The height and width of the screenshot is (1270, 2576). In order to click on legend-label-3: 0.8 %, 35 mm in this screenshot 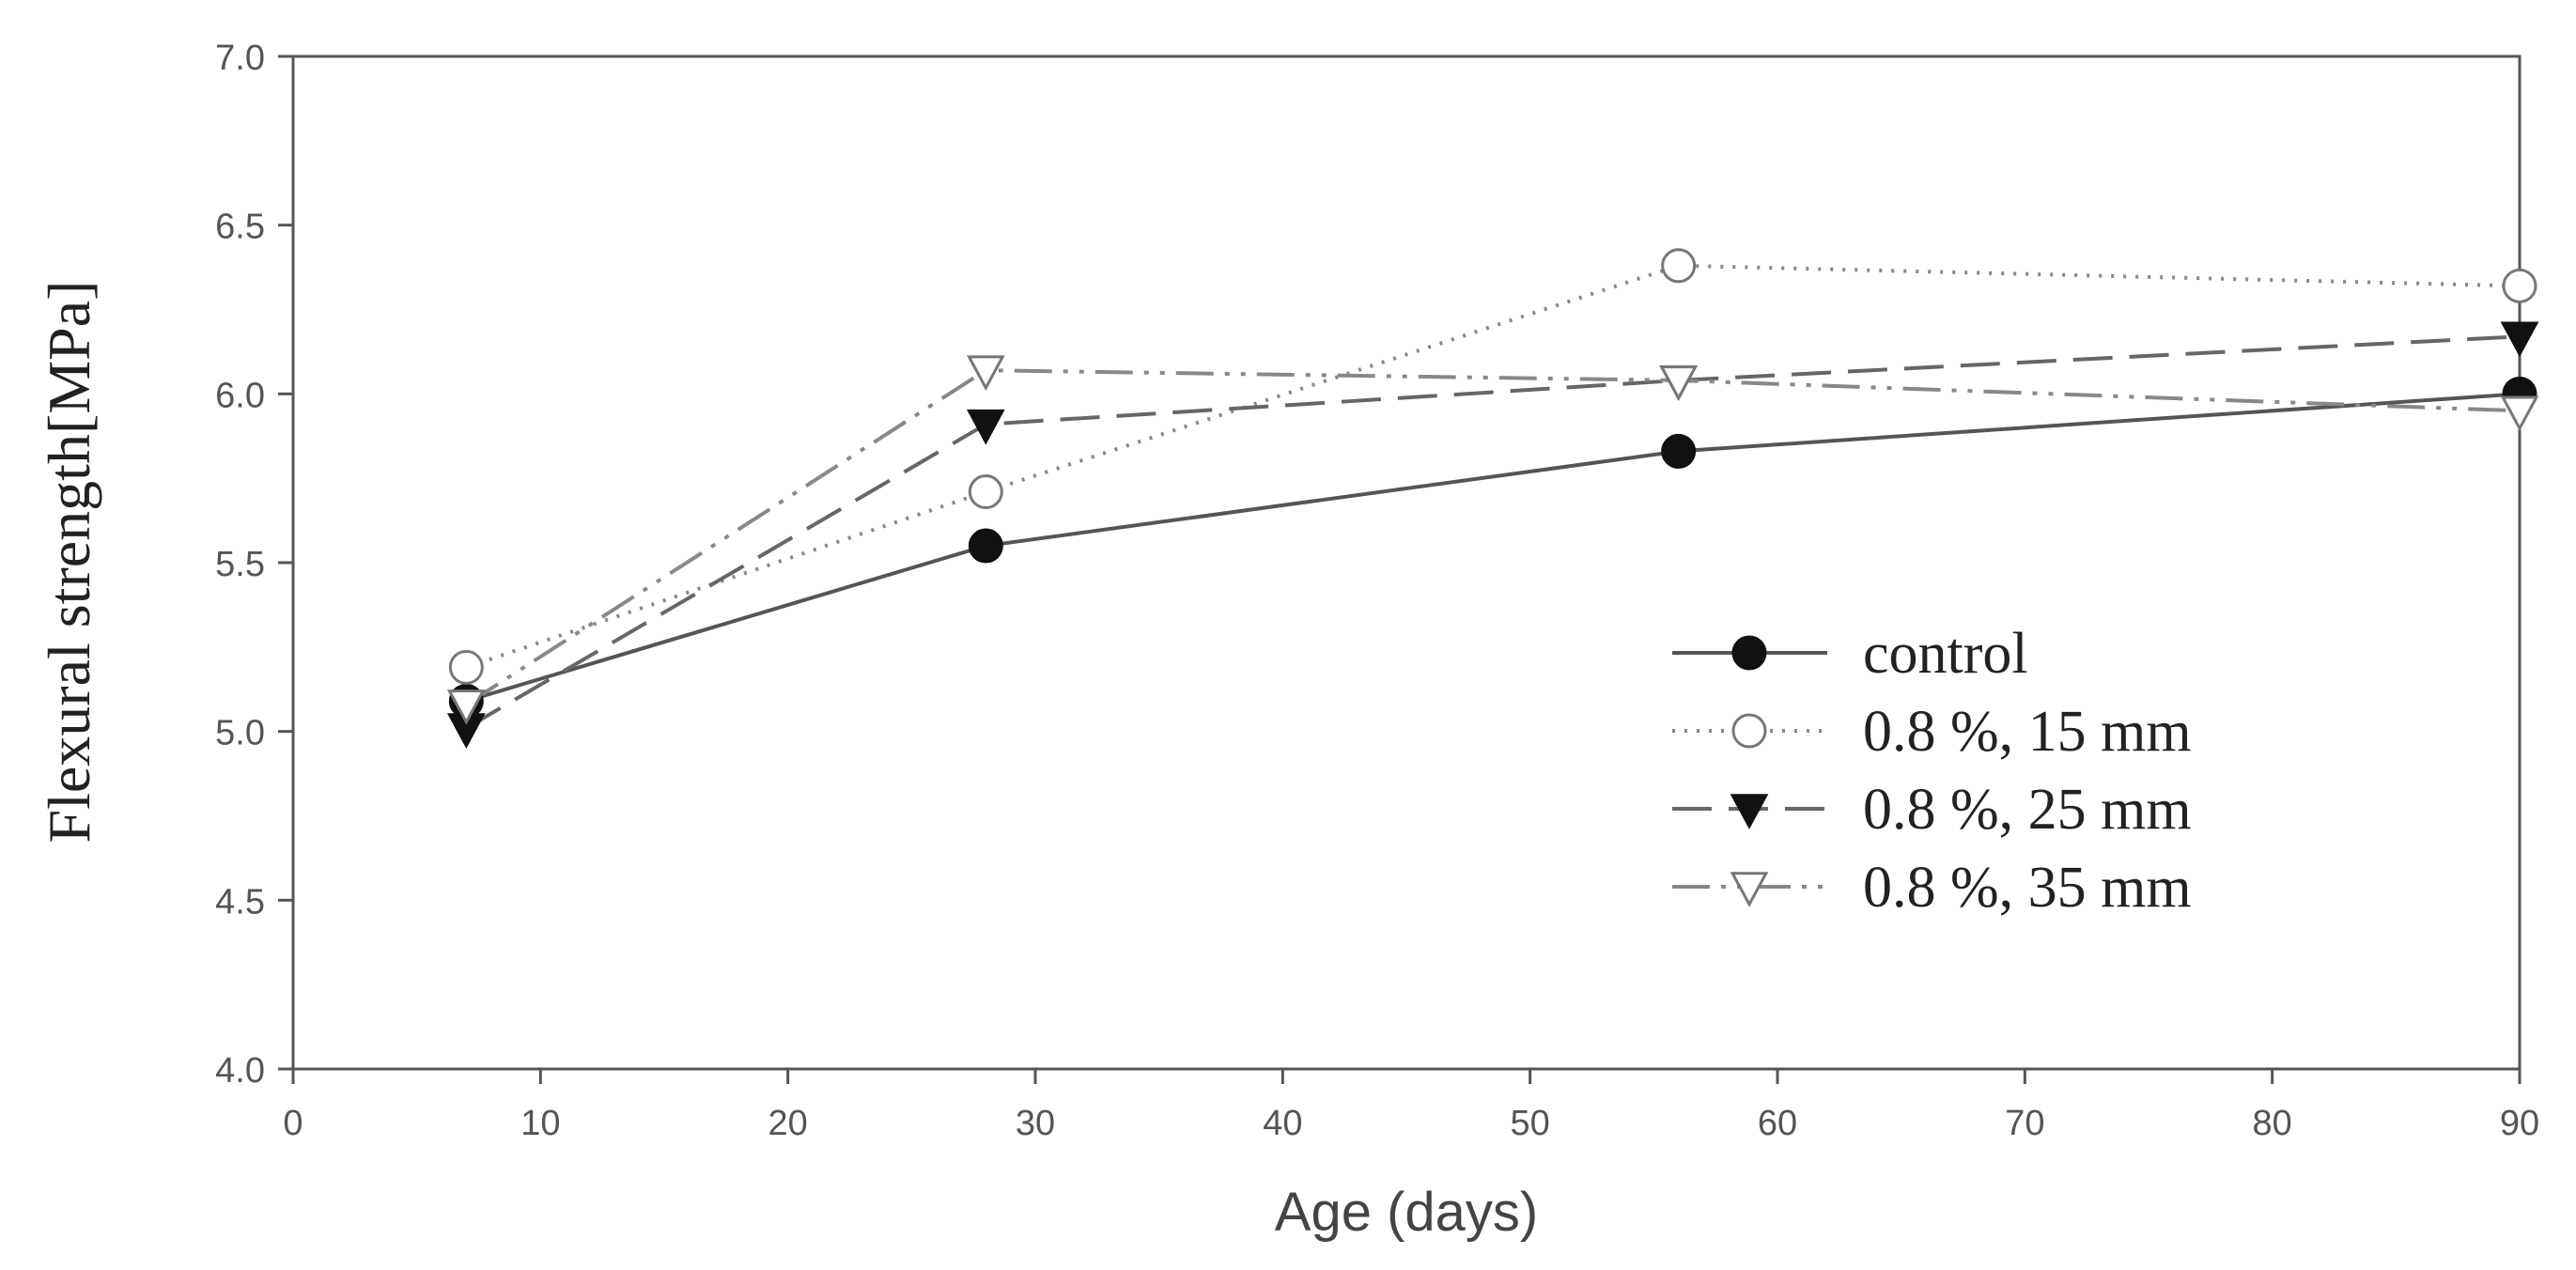, I will do `click(2028, 888)`.